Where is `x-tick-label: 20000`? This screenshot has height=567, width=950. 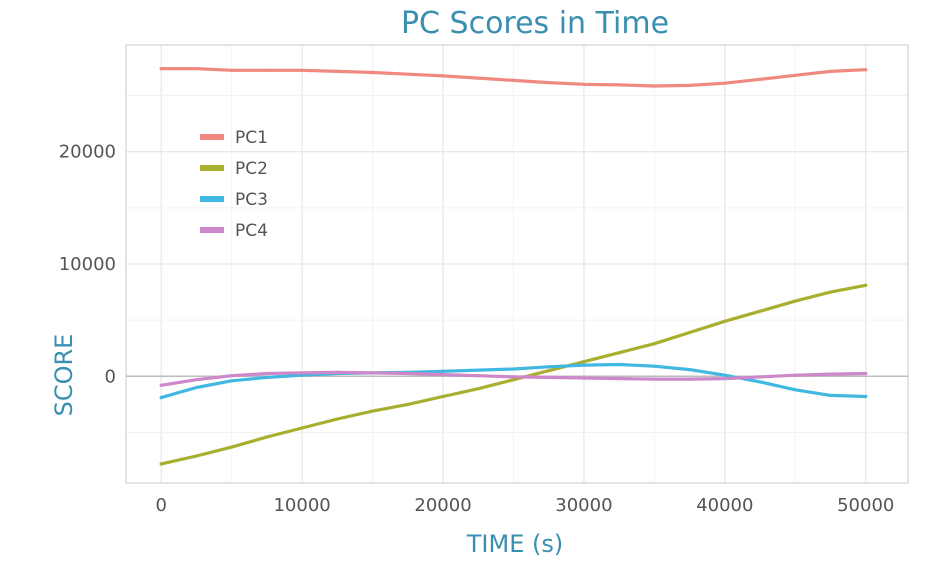 x-tick-label: 20000 is located at coordinates (442, 505).